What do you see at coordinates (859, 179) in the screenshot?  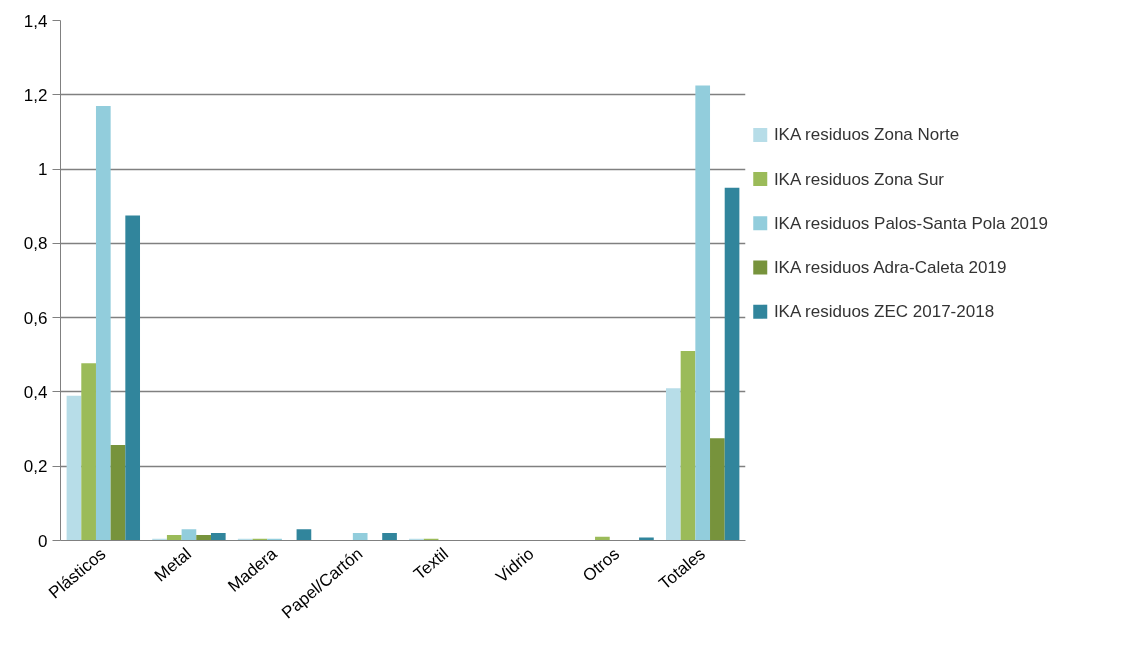 I see `legend-label: IKA residuos Zona Sur` at bounding box center [859, 179].